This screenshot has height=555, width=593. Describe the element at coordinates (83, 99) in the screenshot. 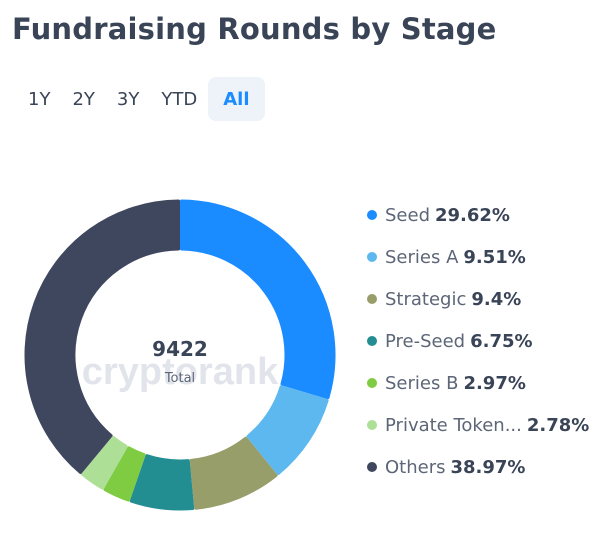

I see `range-2y-button: 2Y` at that location.